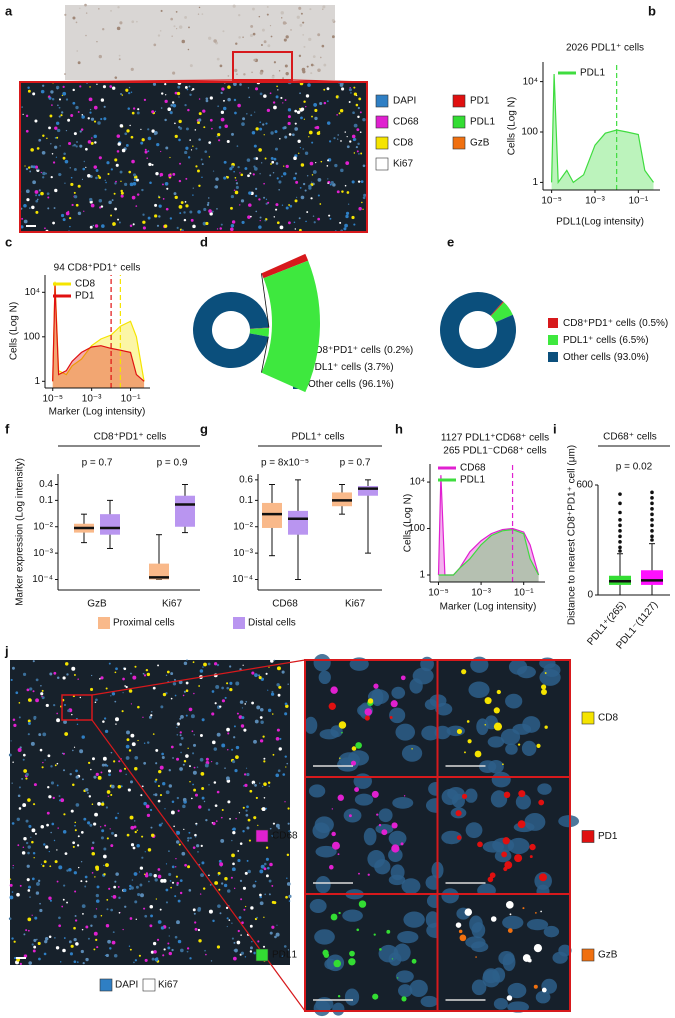 Image resolution: width=675 pixels, height=1018 pixels. Describe the element at coordinates (7, 428) in the screenshot. I see `panel-letter: f` at that location.